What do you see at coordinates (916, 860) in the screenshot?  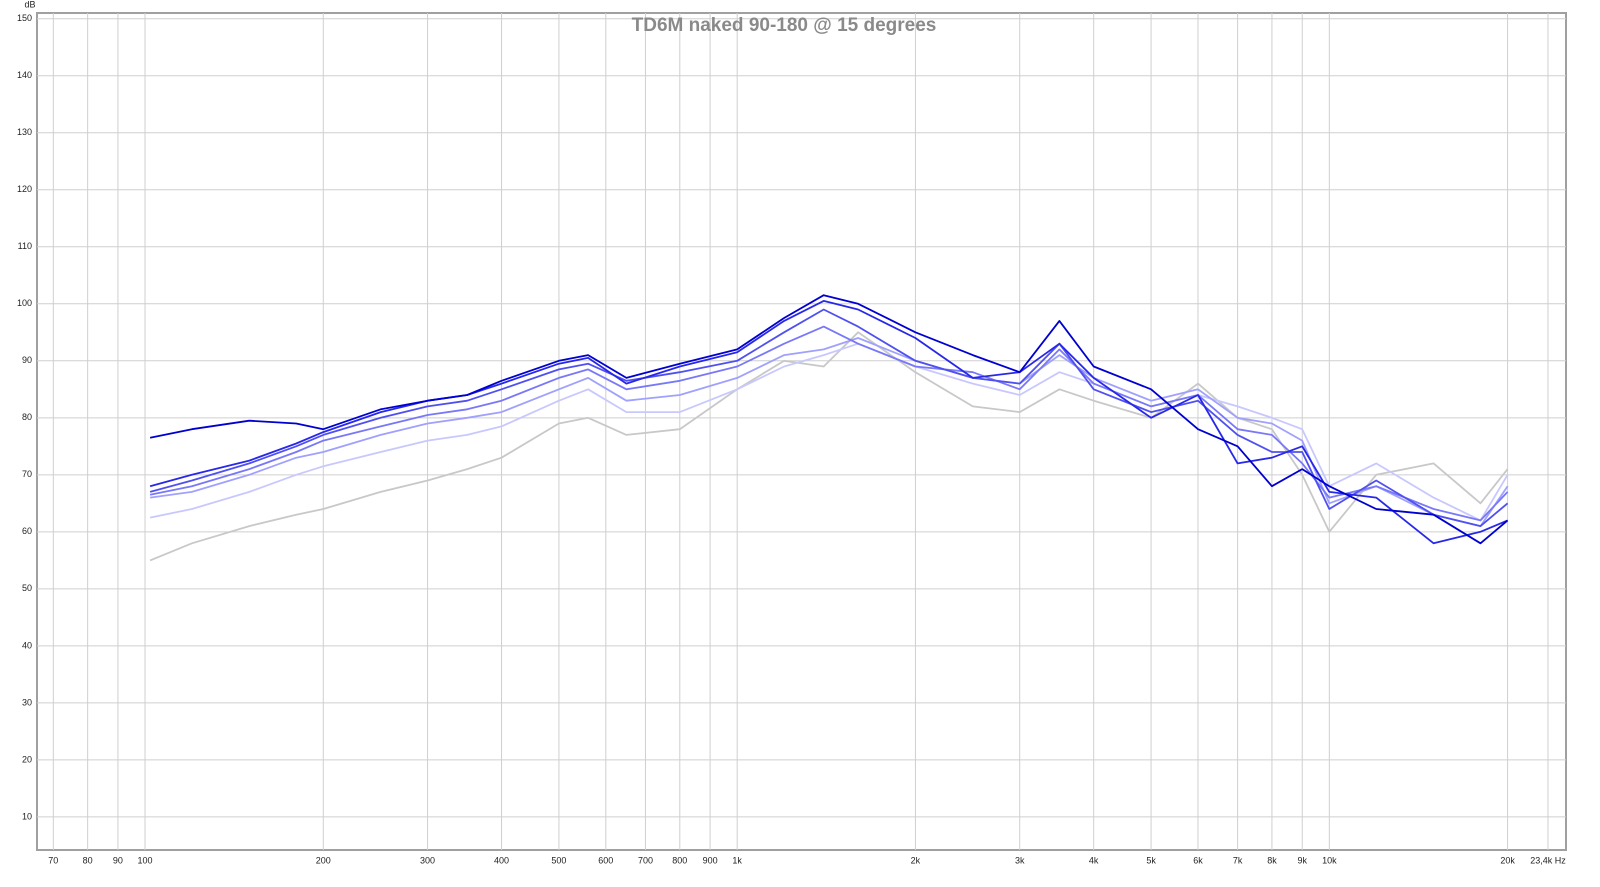 I see `x-tick-label: 2k` at bounding box center [916, 860].